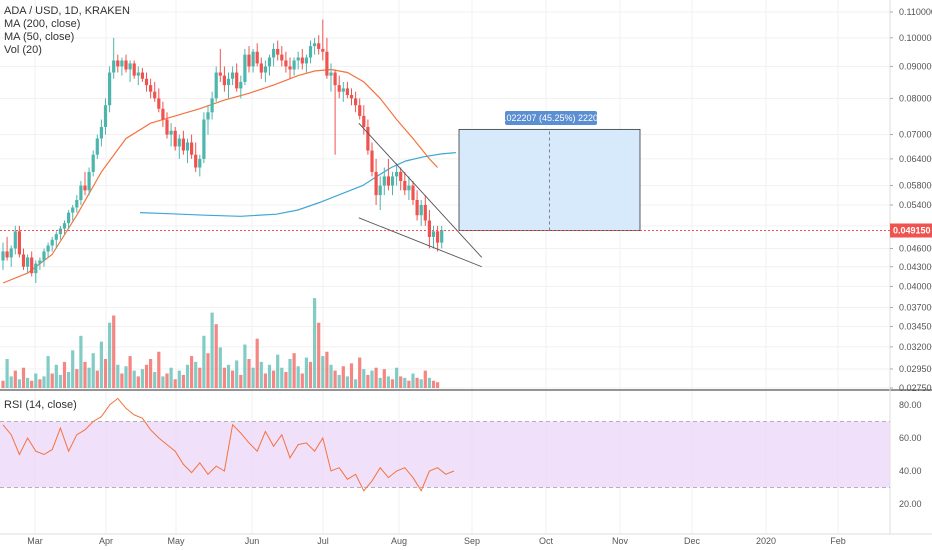 This screenshot has width=932, height=550. I want to click on measure-badge, so click(551, 118).